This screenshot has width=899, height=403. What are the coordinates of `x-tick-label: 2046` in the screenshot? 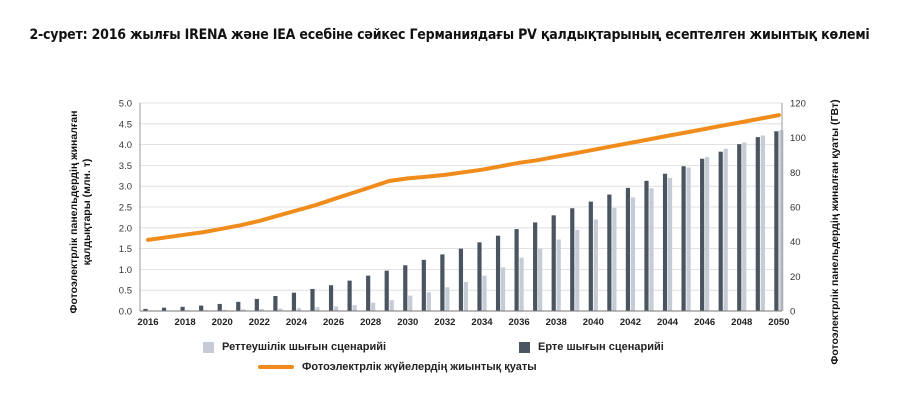 It's located at (704, 322).